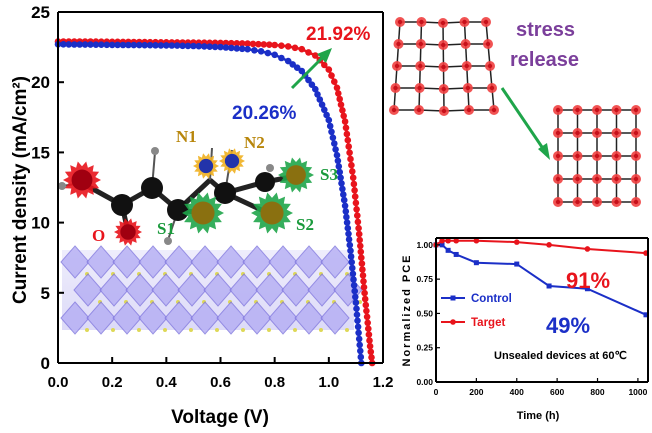  Describe the element at coordinates (45, 363) in the screenshot. I see `y-tick-label: 0` at that location.